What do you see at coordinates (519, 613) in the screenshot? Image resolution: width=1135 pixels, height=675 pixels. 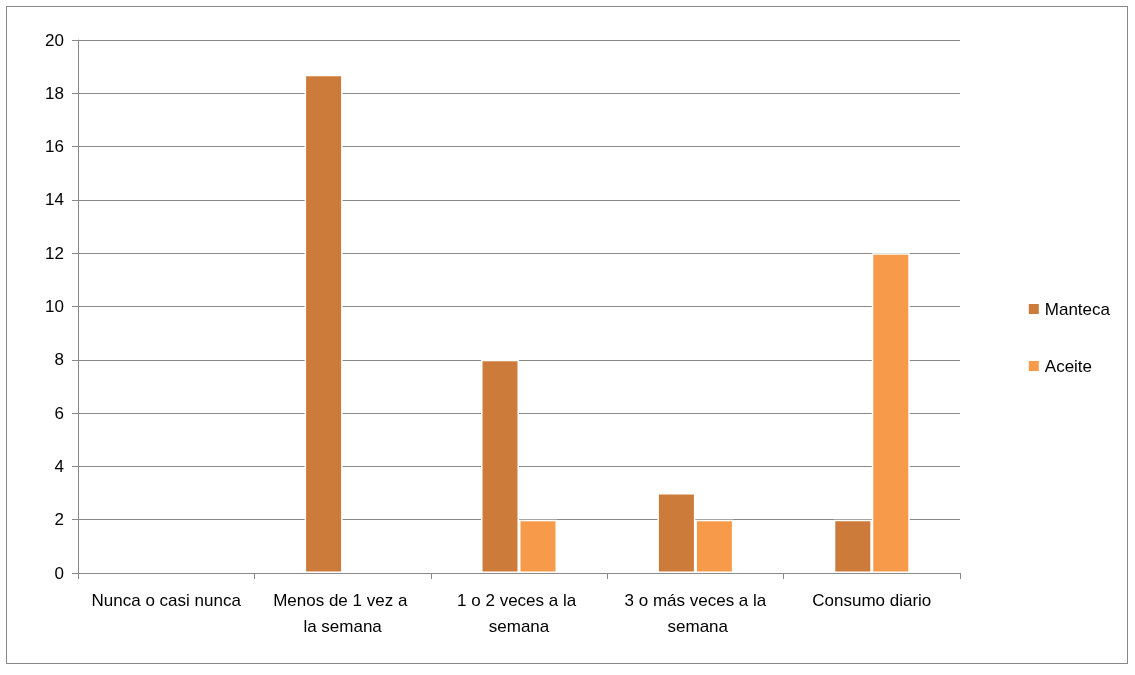 I see `x-tick-label: 1 o 2 veces a la semana` at bounding box center [519, 613].